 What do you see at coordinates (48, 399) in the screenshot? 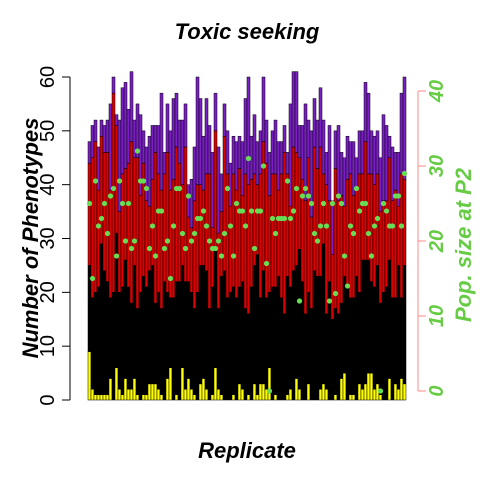
I see `left-tick-label-0: 0` at bounding box center [48, 399].